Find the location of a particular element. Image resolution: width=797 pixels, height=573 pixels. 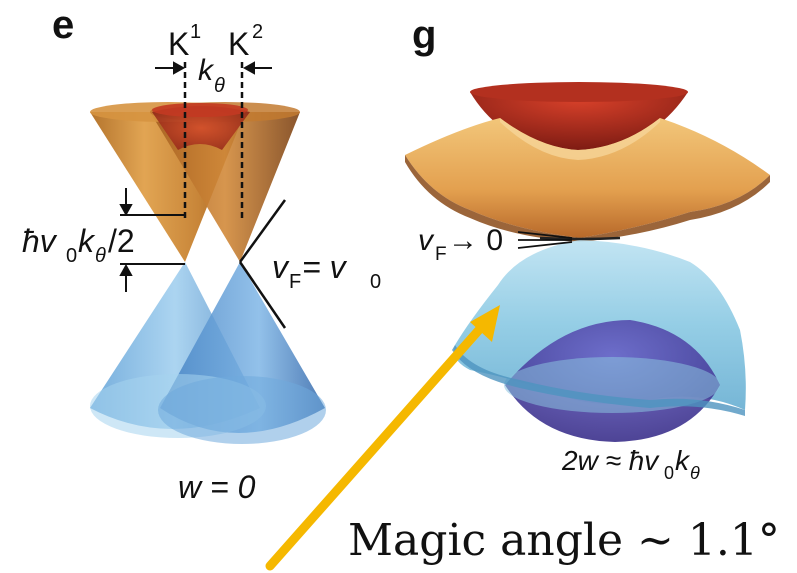

lower-cones is located at coordinates (208, 321).